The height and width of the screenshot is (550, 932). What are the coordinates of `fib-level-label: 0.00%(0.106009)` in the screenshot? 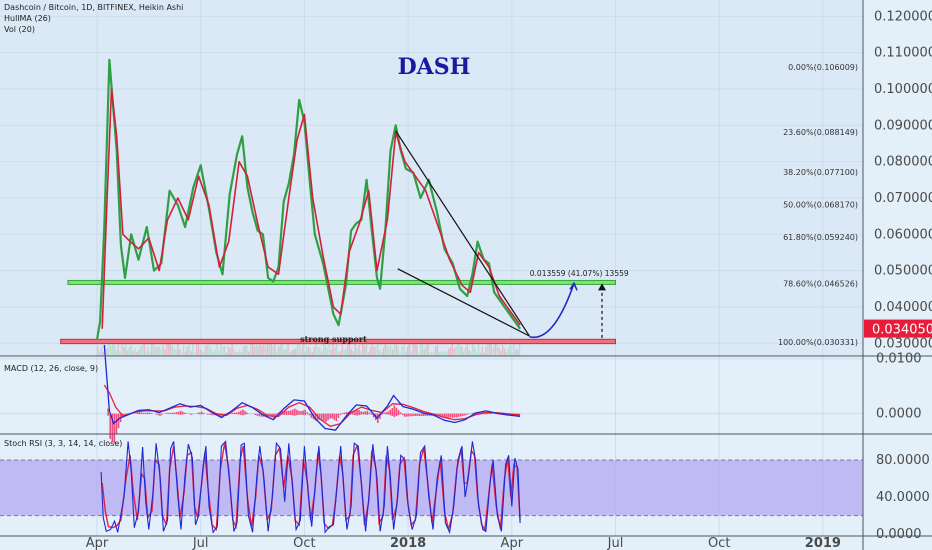 It's located at (823, 67).